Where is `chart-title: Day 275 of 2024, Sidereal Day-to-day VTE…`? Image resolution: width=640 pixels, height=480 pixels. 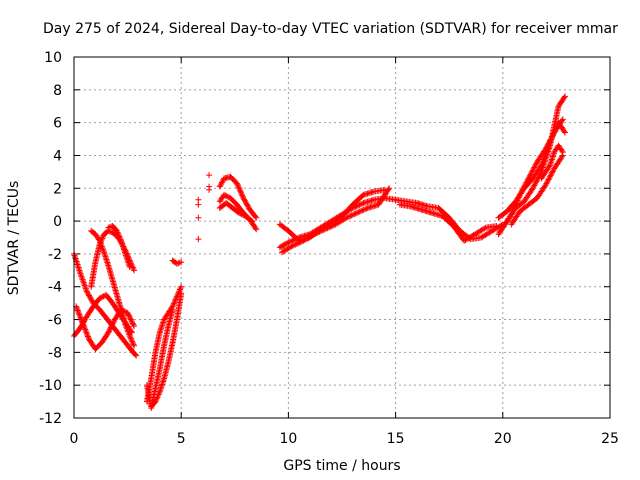 chart-title: Day 275 of 2024, Sidereal Day-to-day VTE… is located at coordinates (330, 29).